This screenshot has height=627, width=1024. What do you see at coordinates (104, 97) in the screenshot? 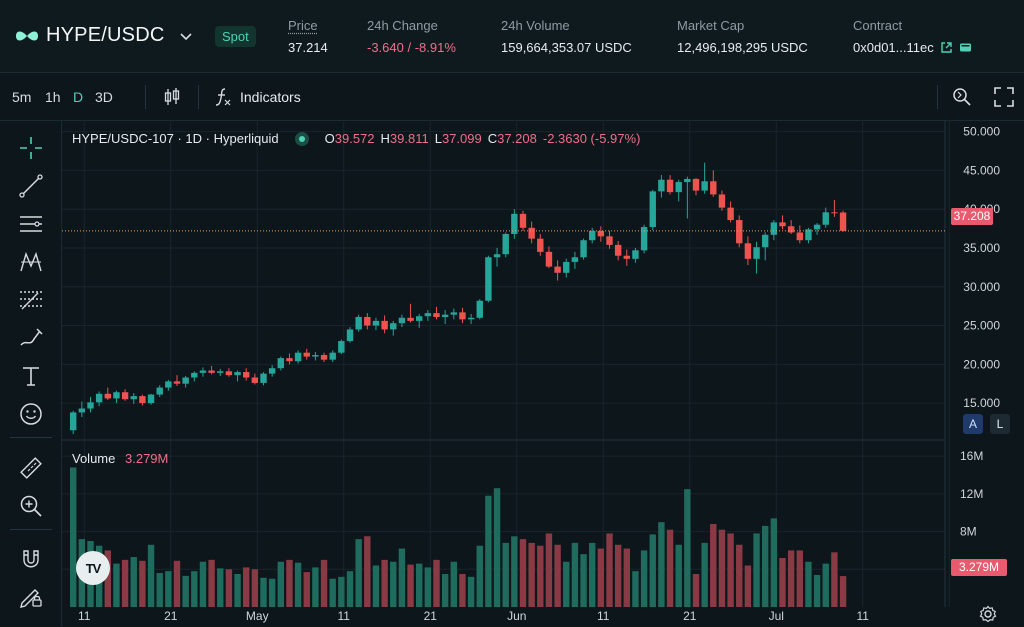
I see `timeframe-3d: 3D` at bounding box center [104, 97].